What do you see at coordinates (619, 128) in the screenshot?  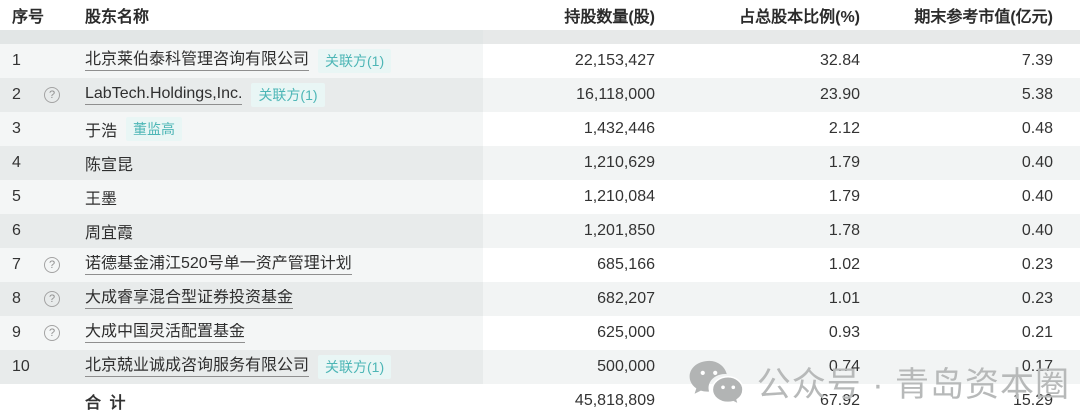 I see `cell-shares: 1,432,446` at bounding box center [619, 128].